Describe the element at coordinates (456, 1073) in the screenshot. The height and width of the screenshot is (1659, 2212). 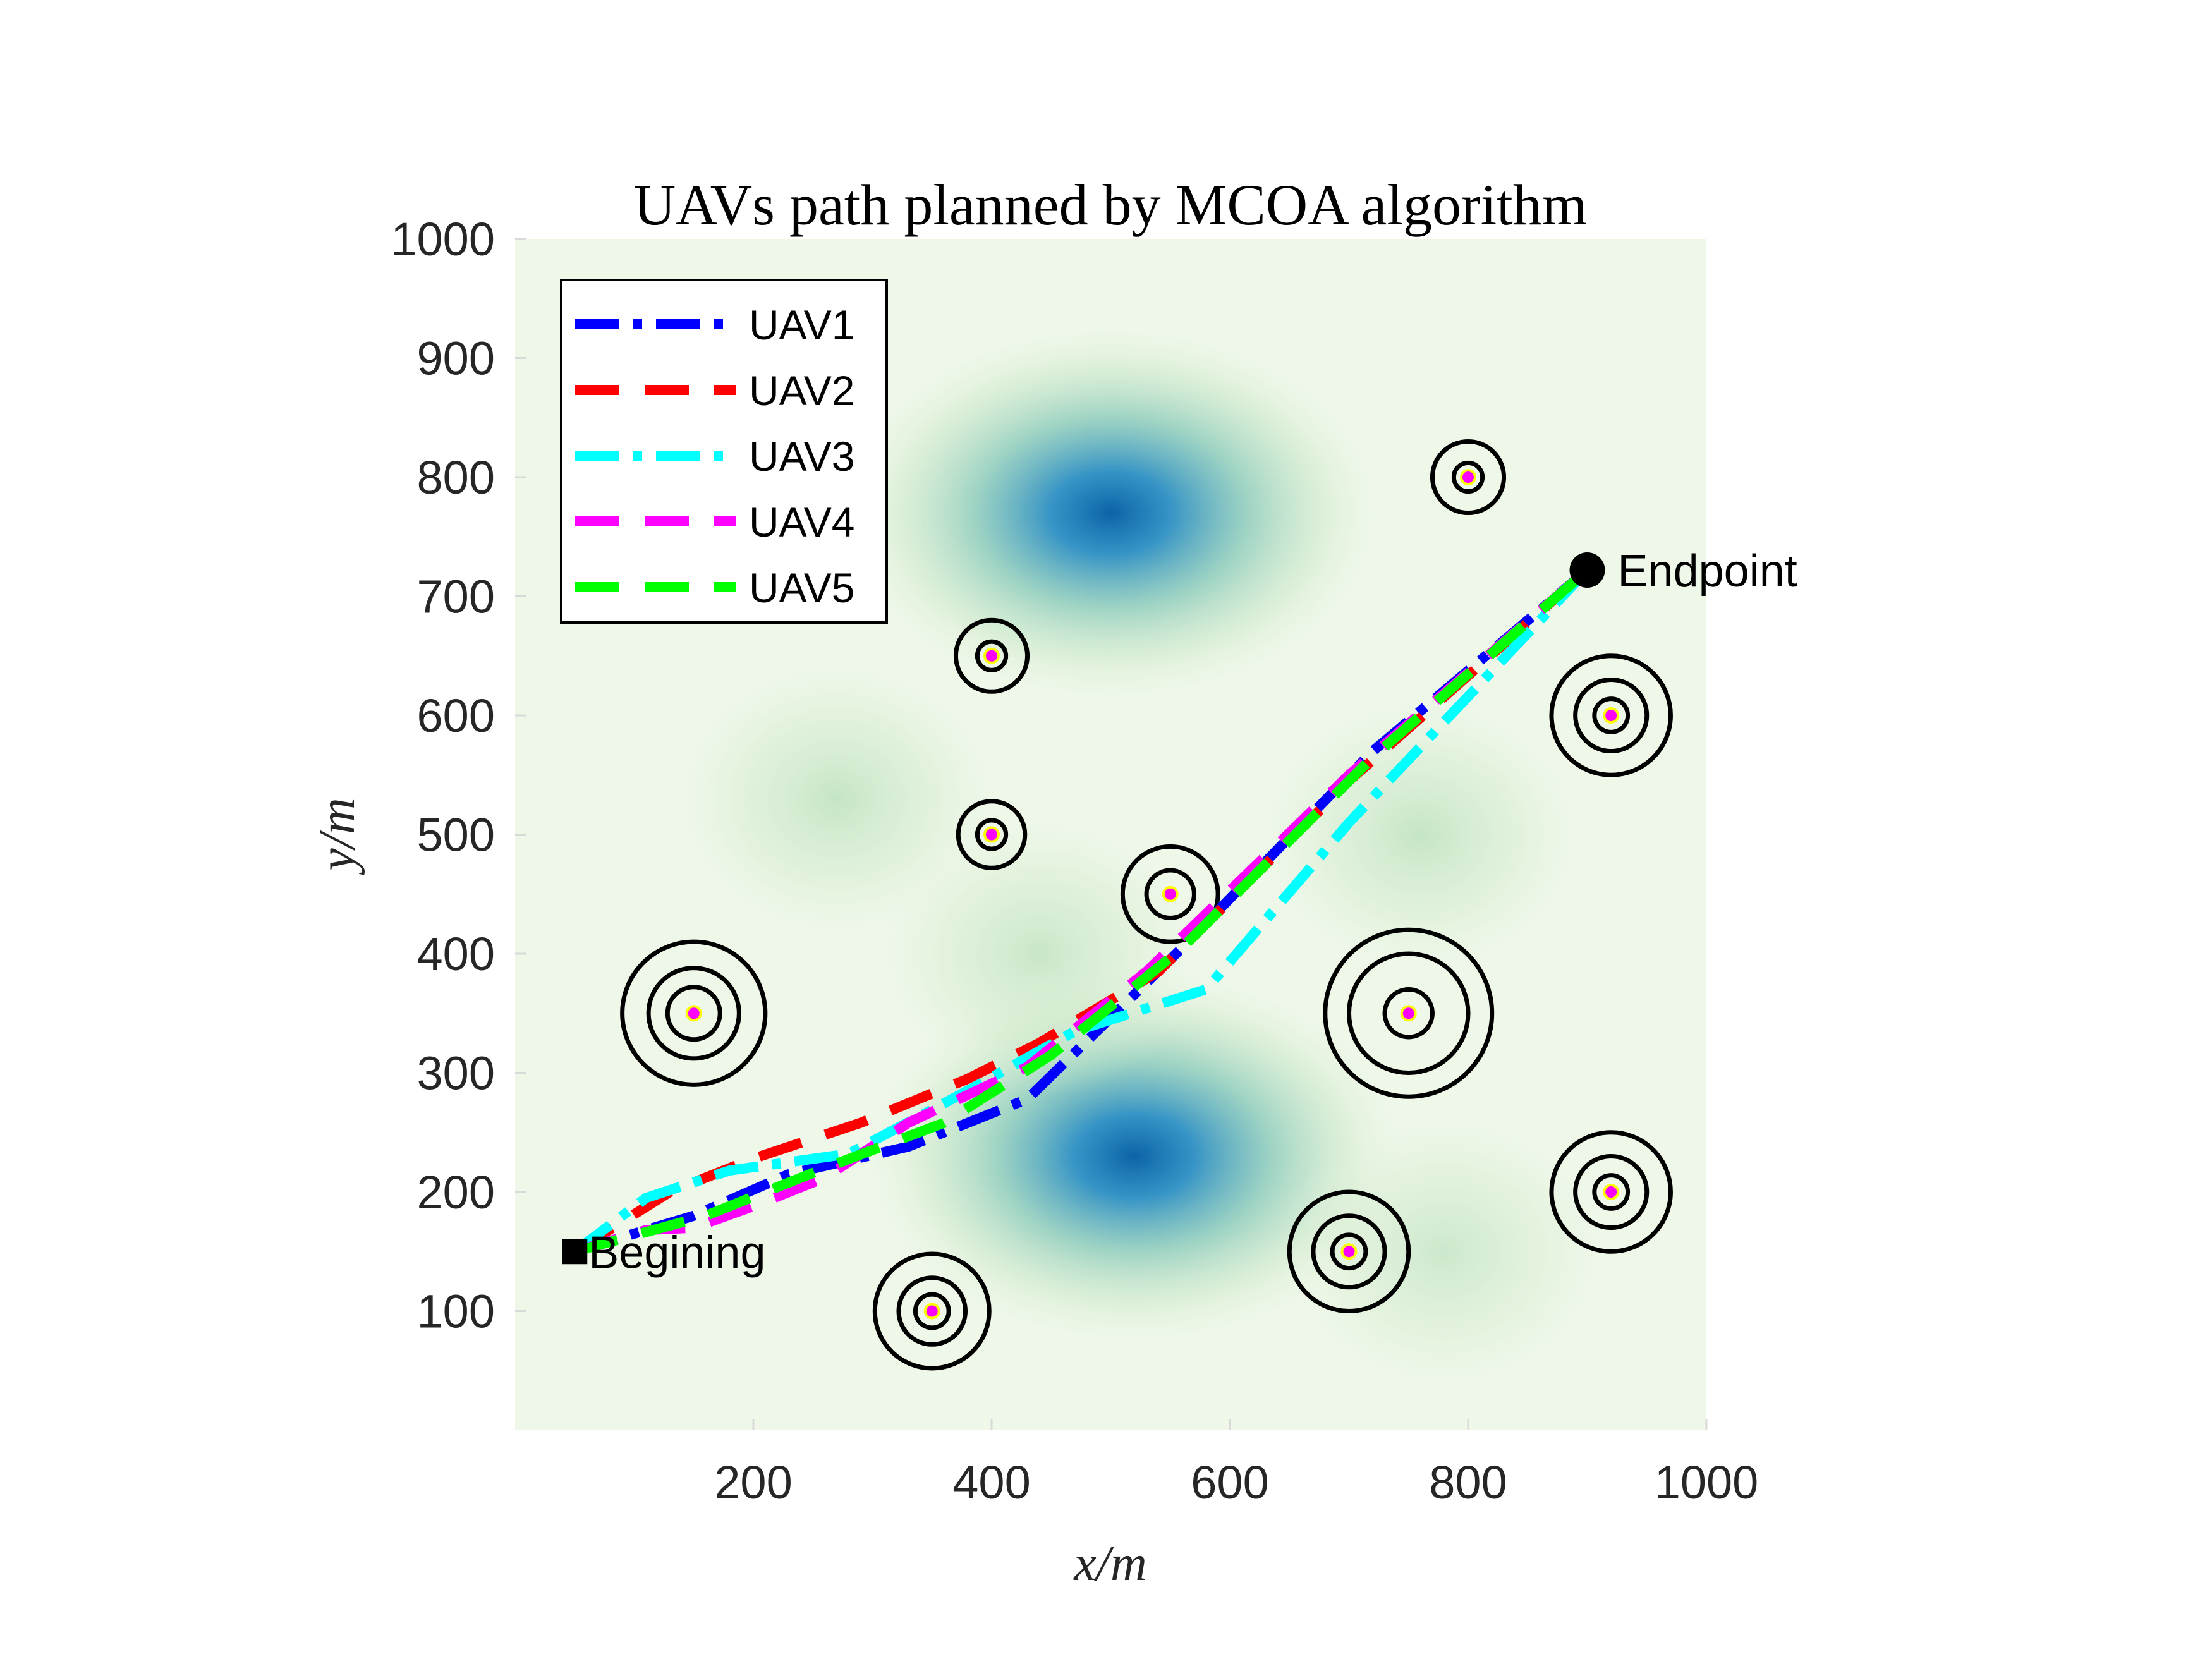
I see `y-tick-label: 300` at that location.